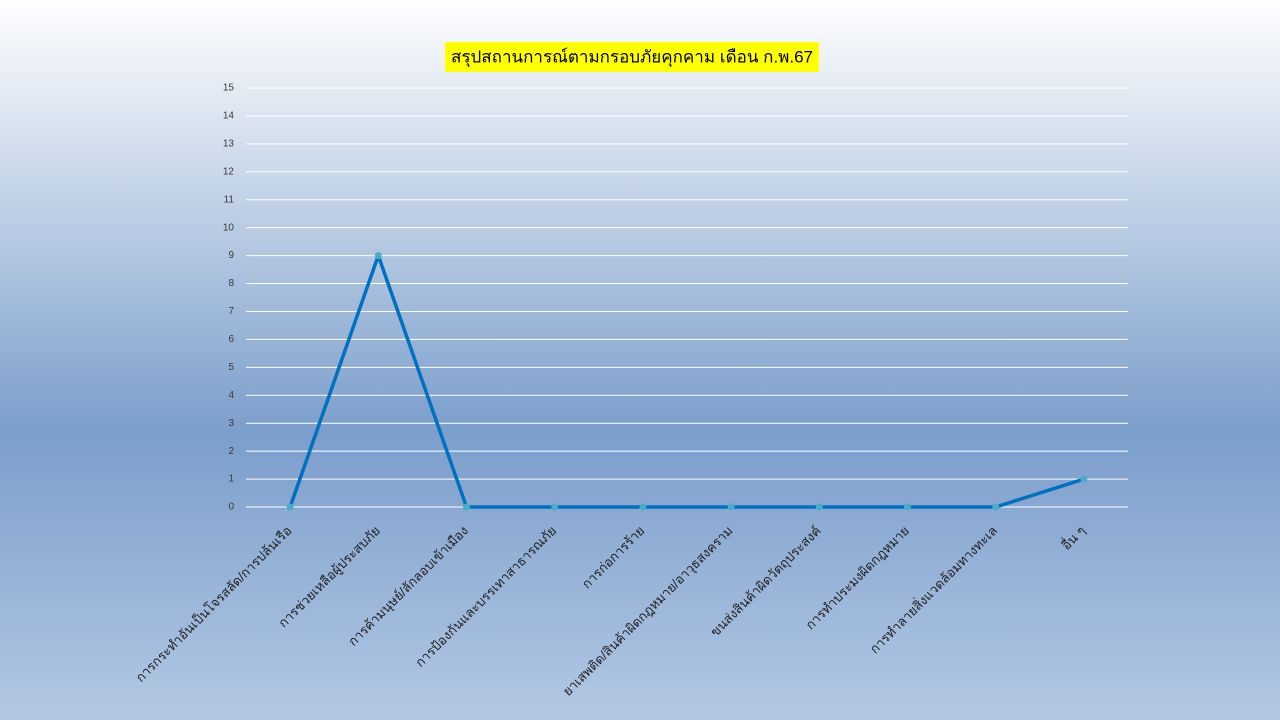  I want to click on y-tick-label: 1, so click(231, 479).